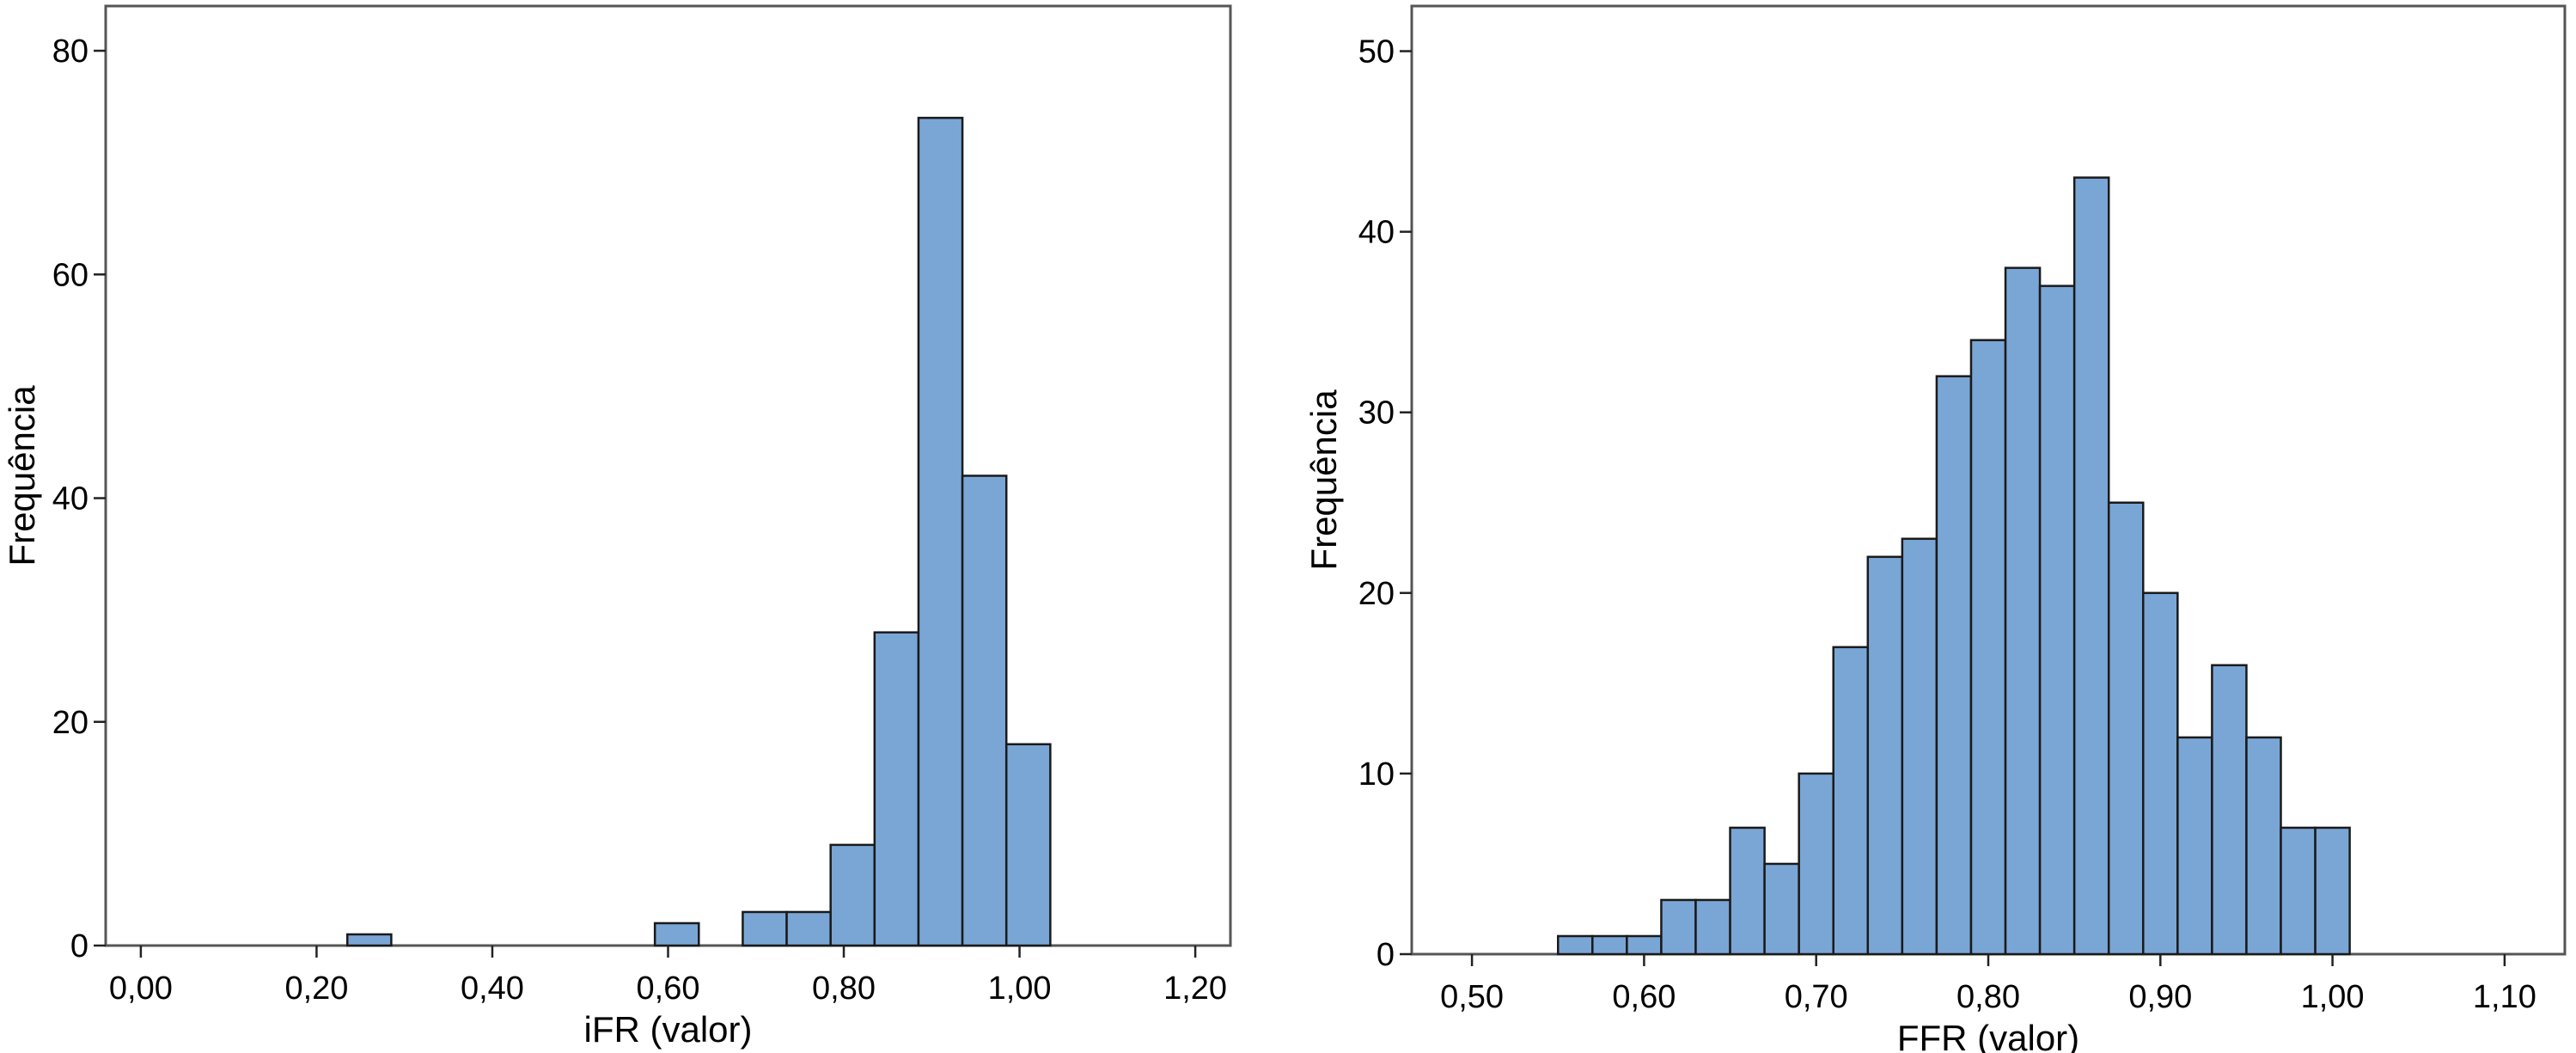 This screenshot has width=2576, height=1053. Describe the element at coordinates (1020, 988) in the screenshot. I see `ifr-x-tick-label-5: 1,00` at that location.